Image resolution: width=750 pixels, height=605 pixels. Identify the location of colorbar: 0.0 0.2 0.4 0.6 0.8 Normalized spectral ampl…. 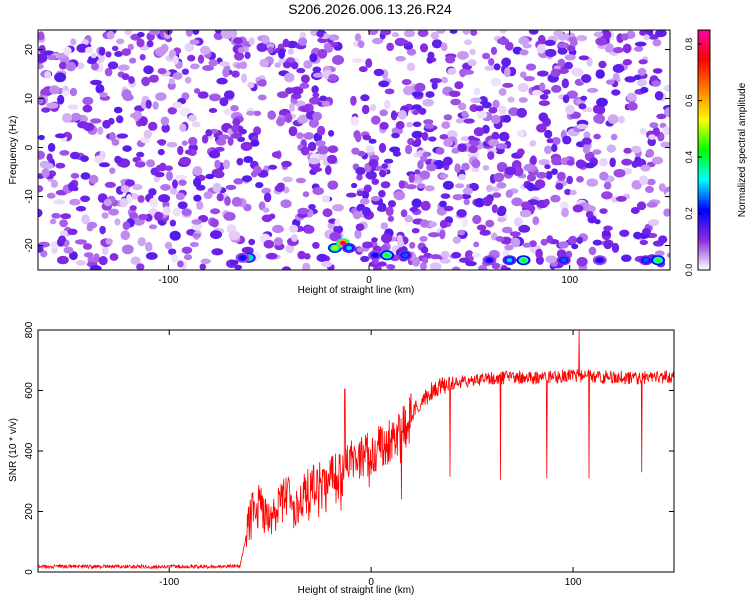
(716, 152).